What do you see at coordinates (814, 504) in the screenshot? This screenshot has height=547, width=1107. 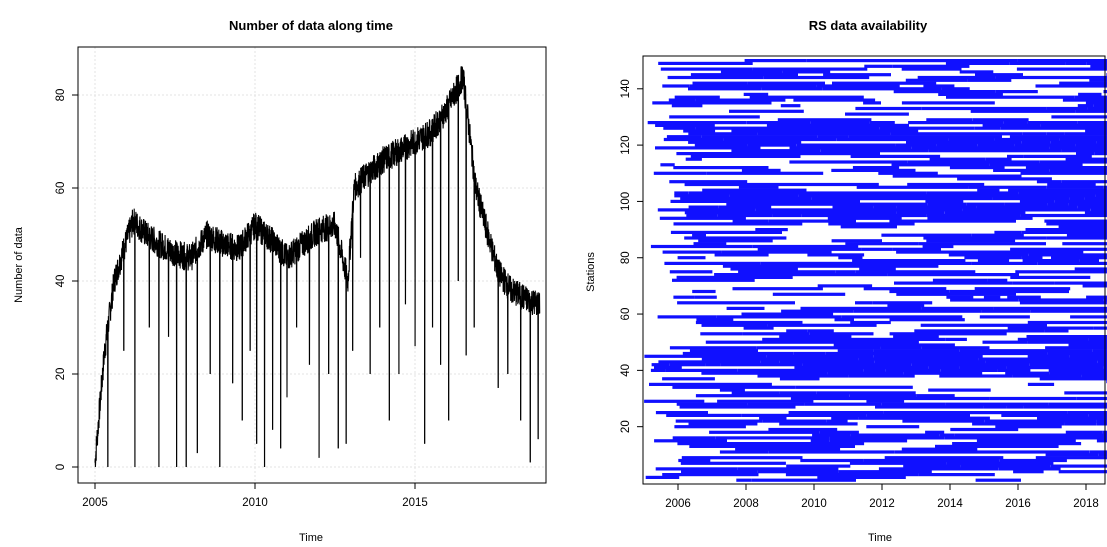 I see `x-tick-label: 2010` at bounding box center [814, 504].